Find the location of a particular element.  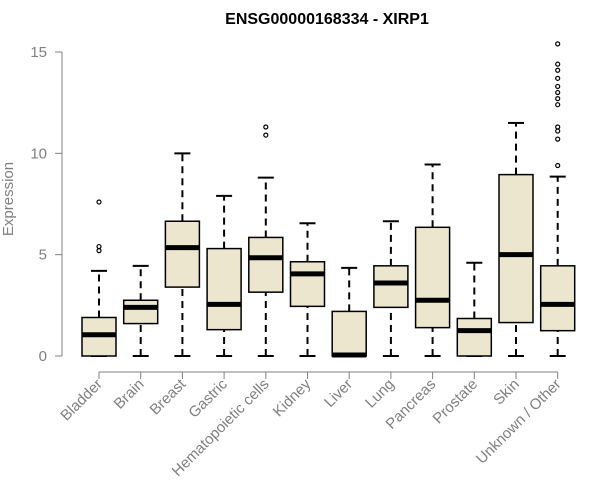

box-bladder is located at coordinates (99, 278).